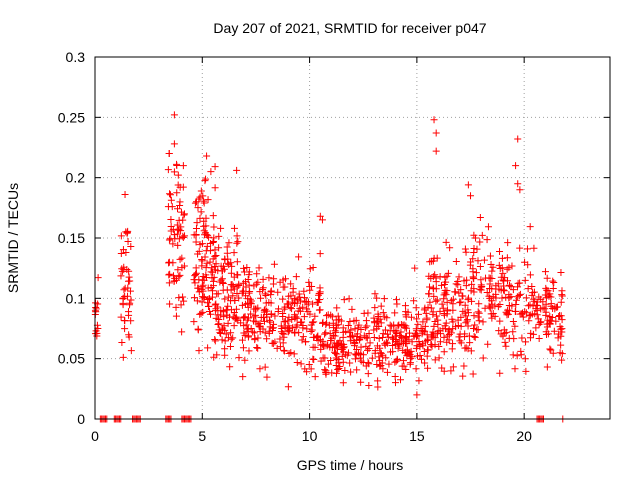 This screenshot has height=480, width=640. I want to click on y-tick-label: 0.15, so click(71, 238).